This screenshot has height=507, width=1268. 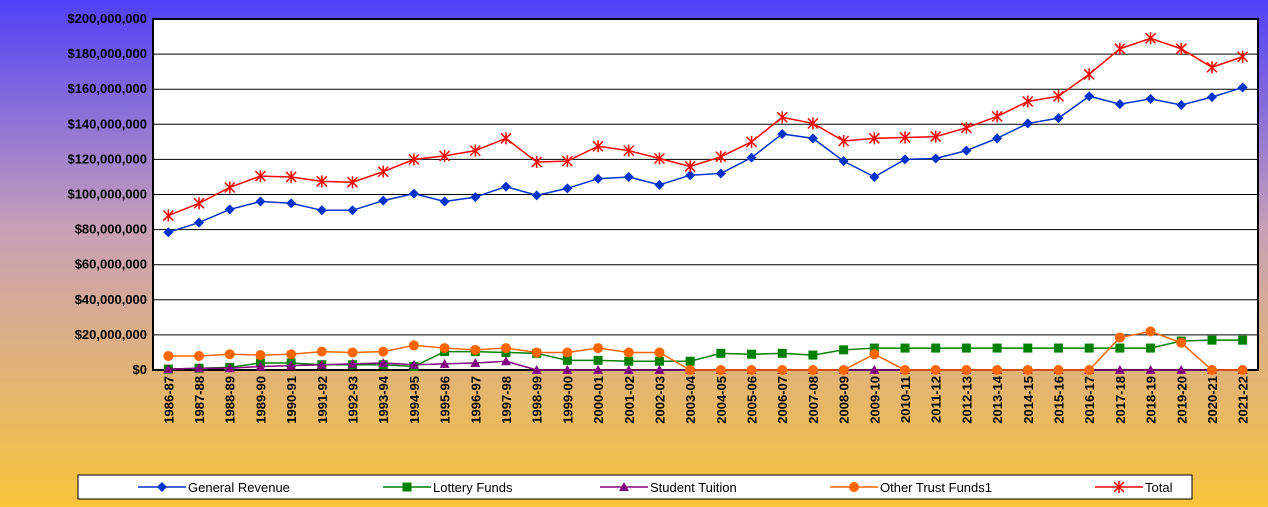 What do you see at coordinates (322, 400) in the screenshot?
I see `x-tick-label: 1991-92` at bounding box center [322, 400].